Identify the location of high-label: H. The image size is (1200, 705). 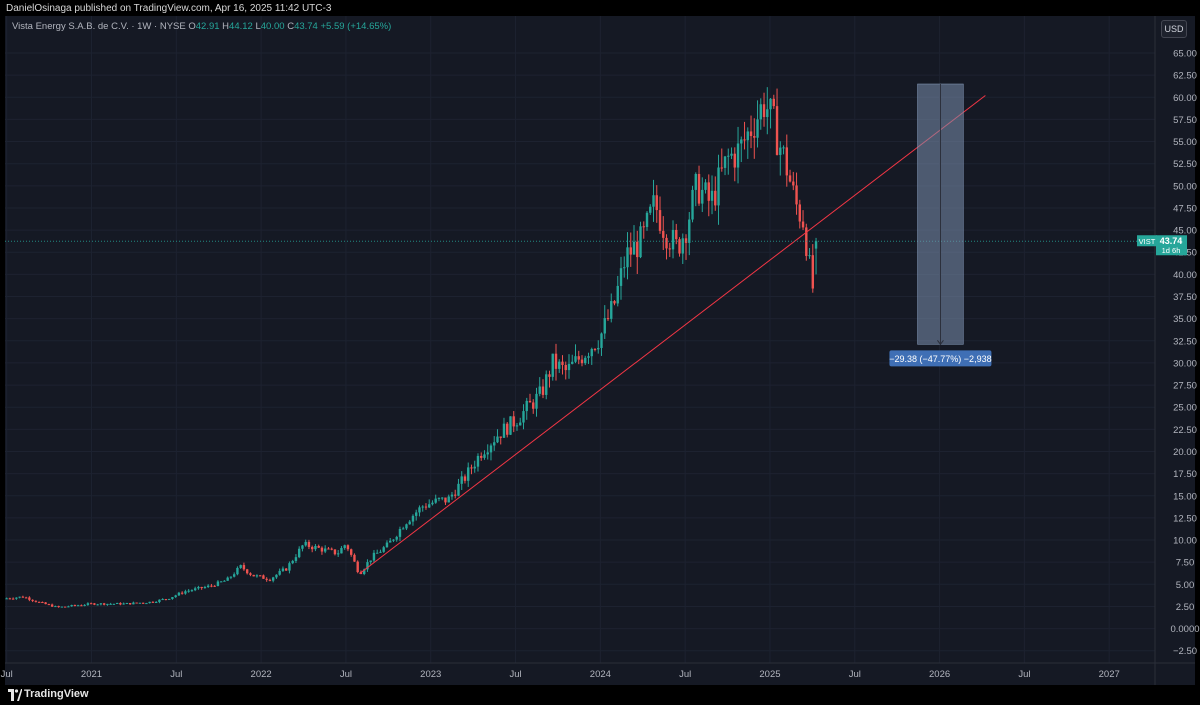
(226, 26).